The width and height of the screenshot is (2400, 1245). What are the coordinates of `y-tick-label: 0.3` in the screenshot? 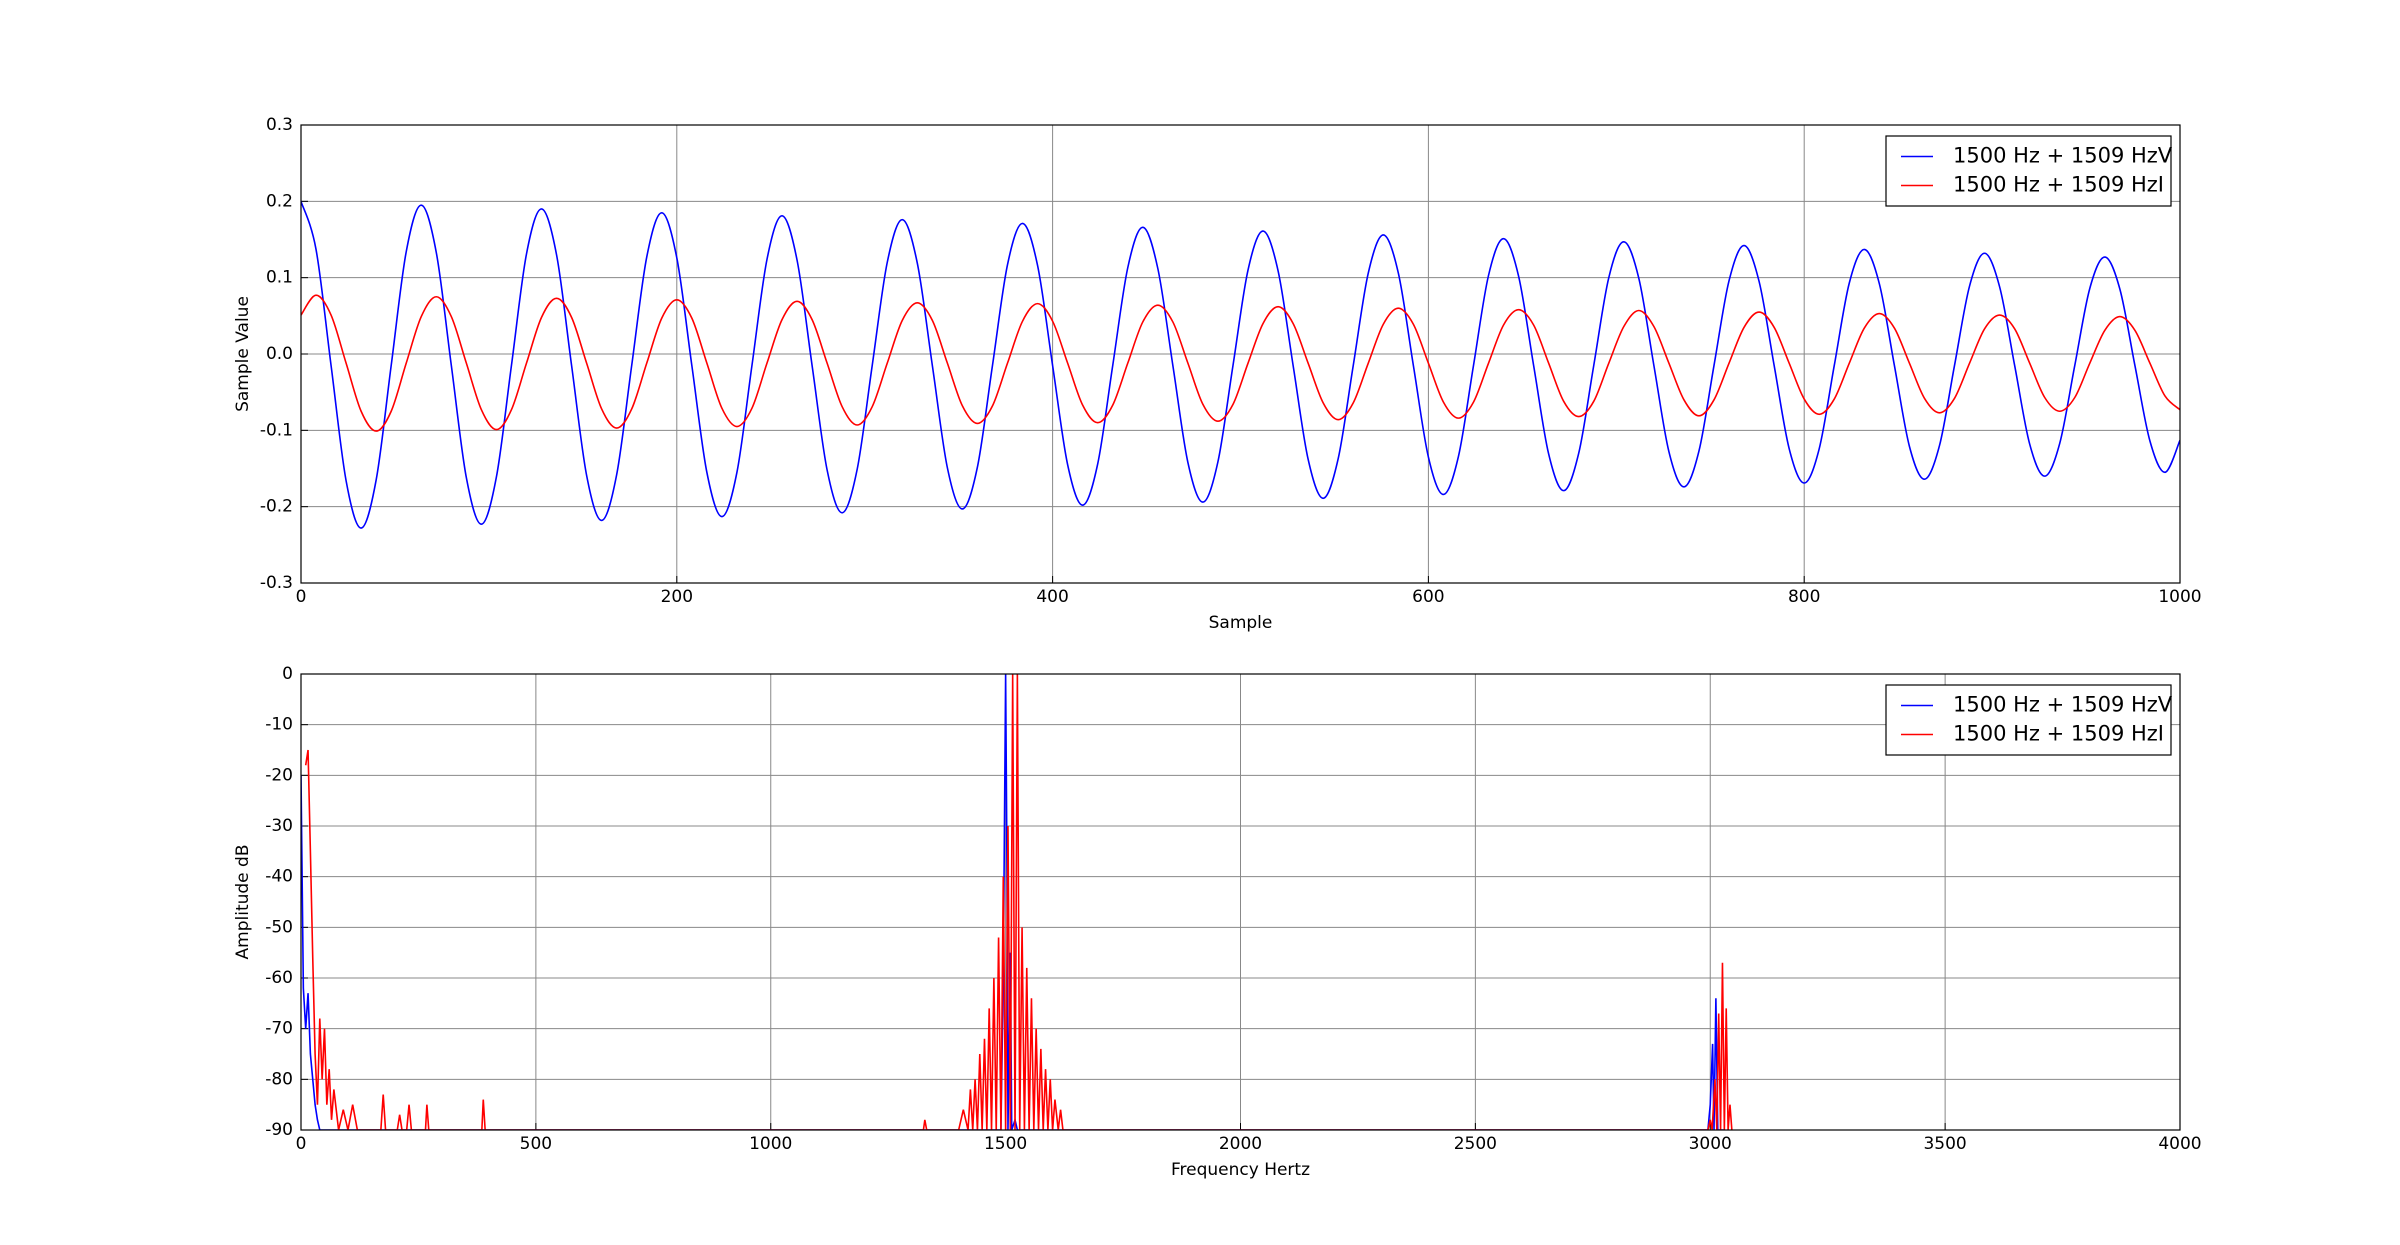 It's located at (279, 125).